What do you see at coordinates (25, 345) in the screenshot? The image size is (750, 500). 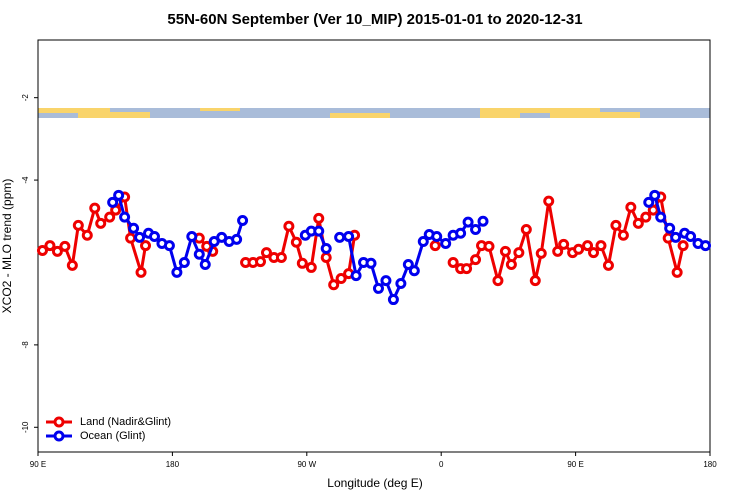 I see `y-tick-label: -8` at bounding box center [25, 345].